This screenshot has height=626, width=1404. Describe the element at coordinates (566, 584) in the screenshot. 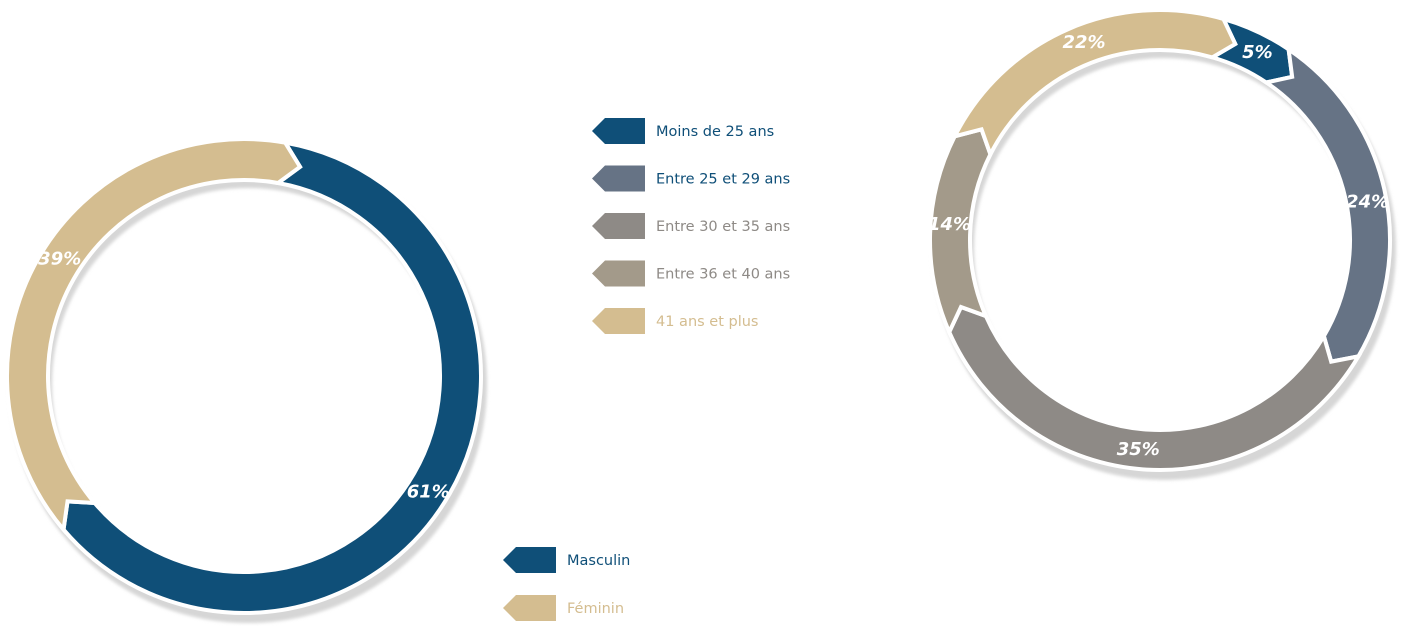

I see `gender-legend: Masculin Féminin` at that location.